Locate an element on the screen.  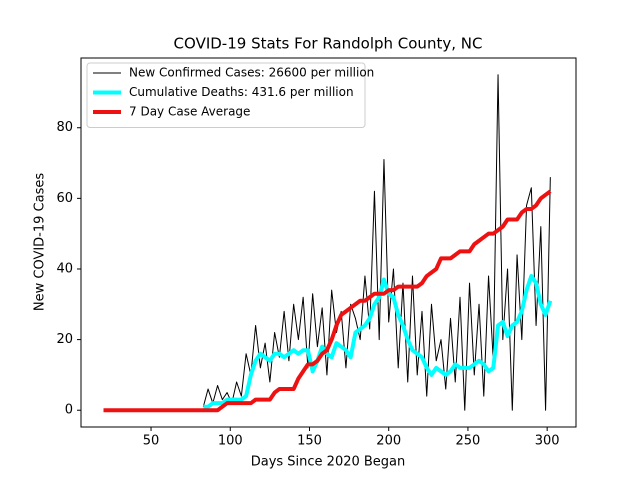
y-tick-label: 20 is located at coordinates (64, 339).